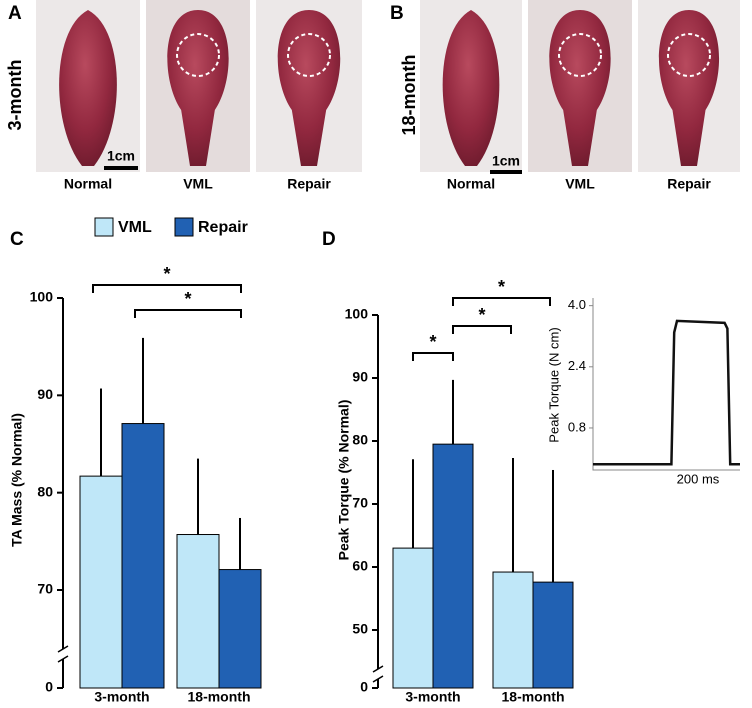 The height and width of the screenshot is (708, 752). Describe the element at coordinates (17, 239) in the screenshot. I see `panel-label: C` at that location.